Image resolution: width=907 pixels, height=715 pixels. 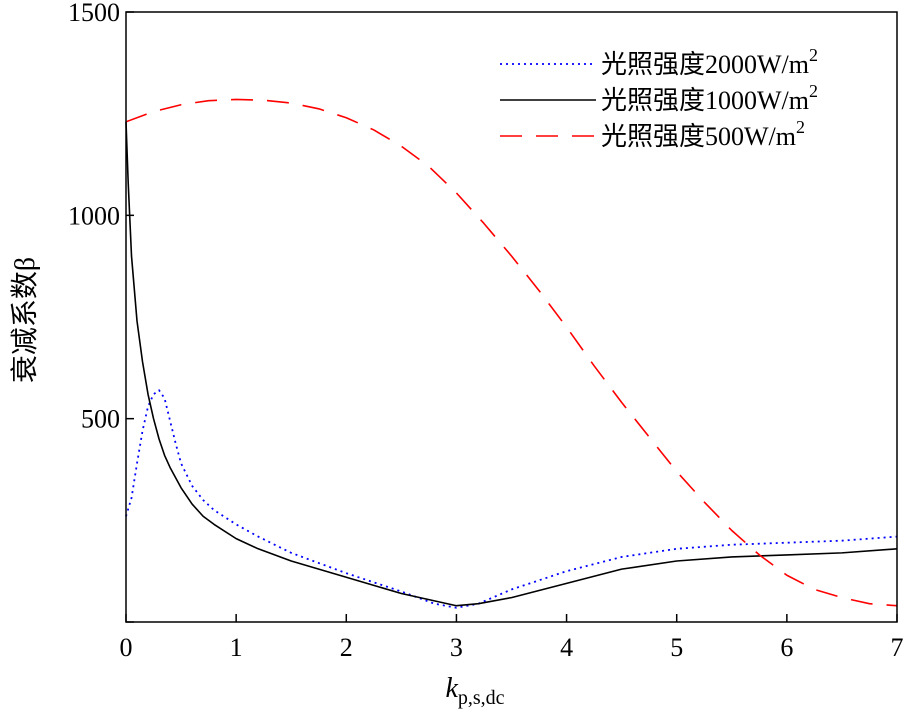 What do you see at coordinates (786, 647) in the screenshot?
I see `x-tick-label-6: 6` at bounding box center [786, 647].